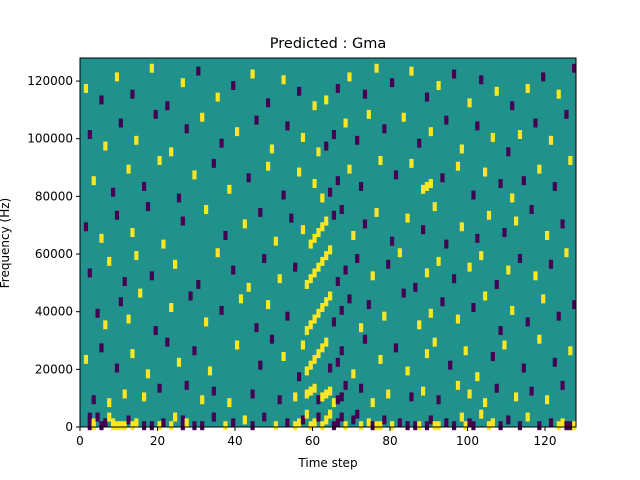 The height and width of the screenshot is (480, 640). Describe the element at coordinates (389, 441) in the screenshot. I see `x-tick-label: 80` at that location.